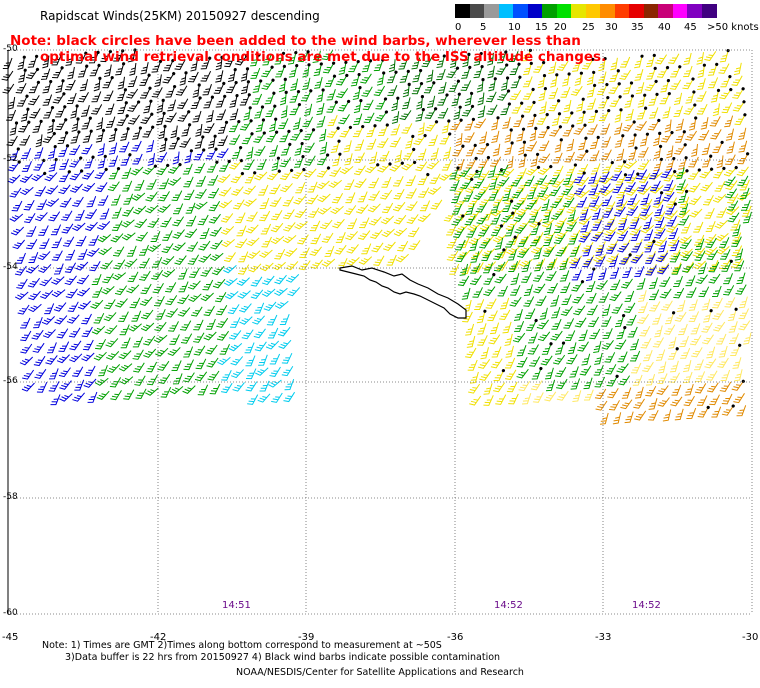 The width and height of the screenshot is (760, 688). Describe the element at coordinates (680, 11) in the screenshot. I see `colorbar-segment` at that location.